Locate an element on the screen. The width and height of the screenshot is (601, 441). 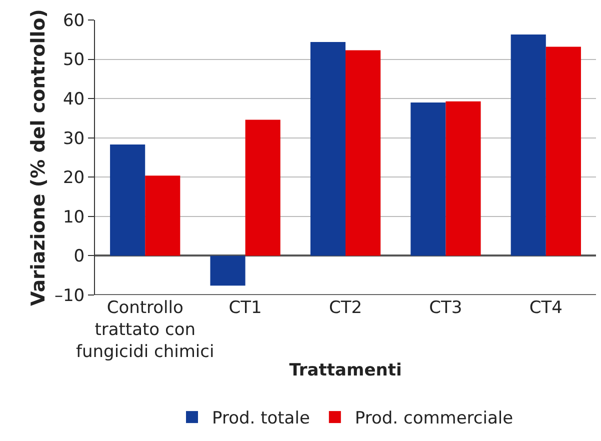
y-tick-label: 60 is located at coordinates (73, 20).